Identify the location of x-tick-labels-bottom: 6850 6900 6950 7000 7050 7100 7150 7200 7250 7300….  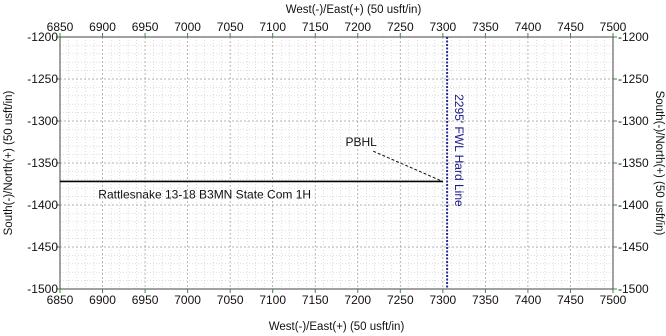
(337, 300).